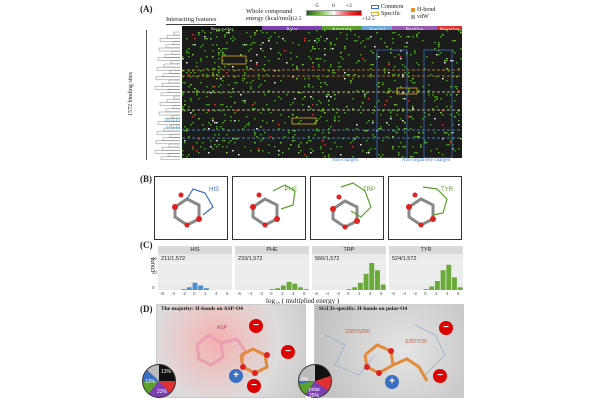  Describe the element at coordinates (447, 293) in the screenshot. I see `xtick-3-5: 4` at that location.